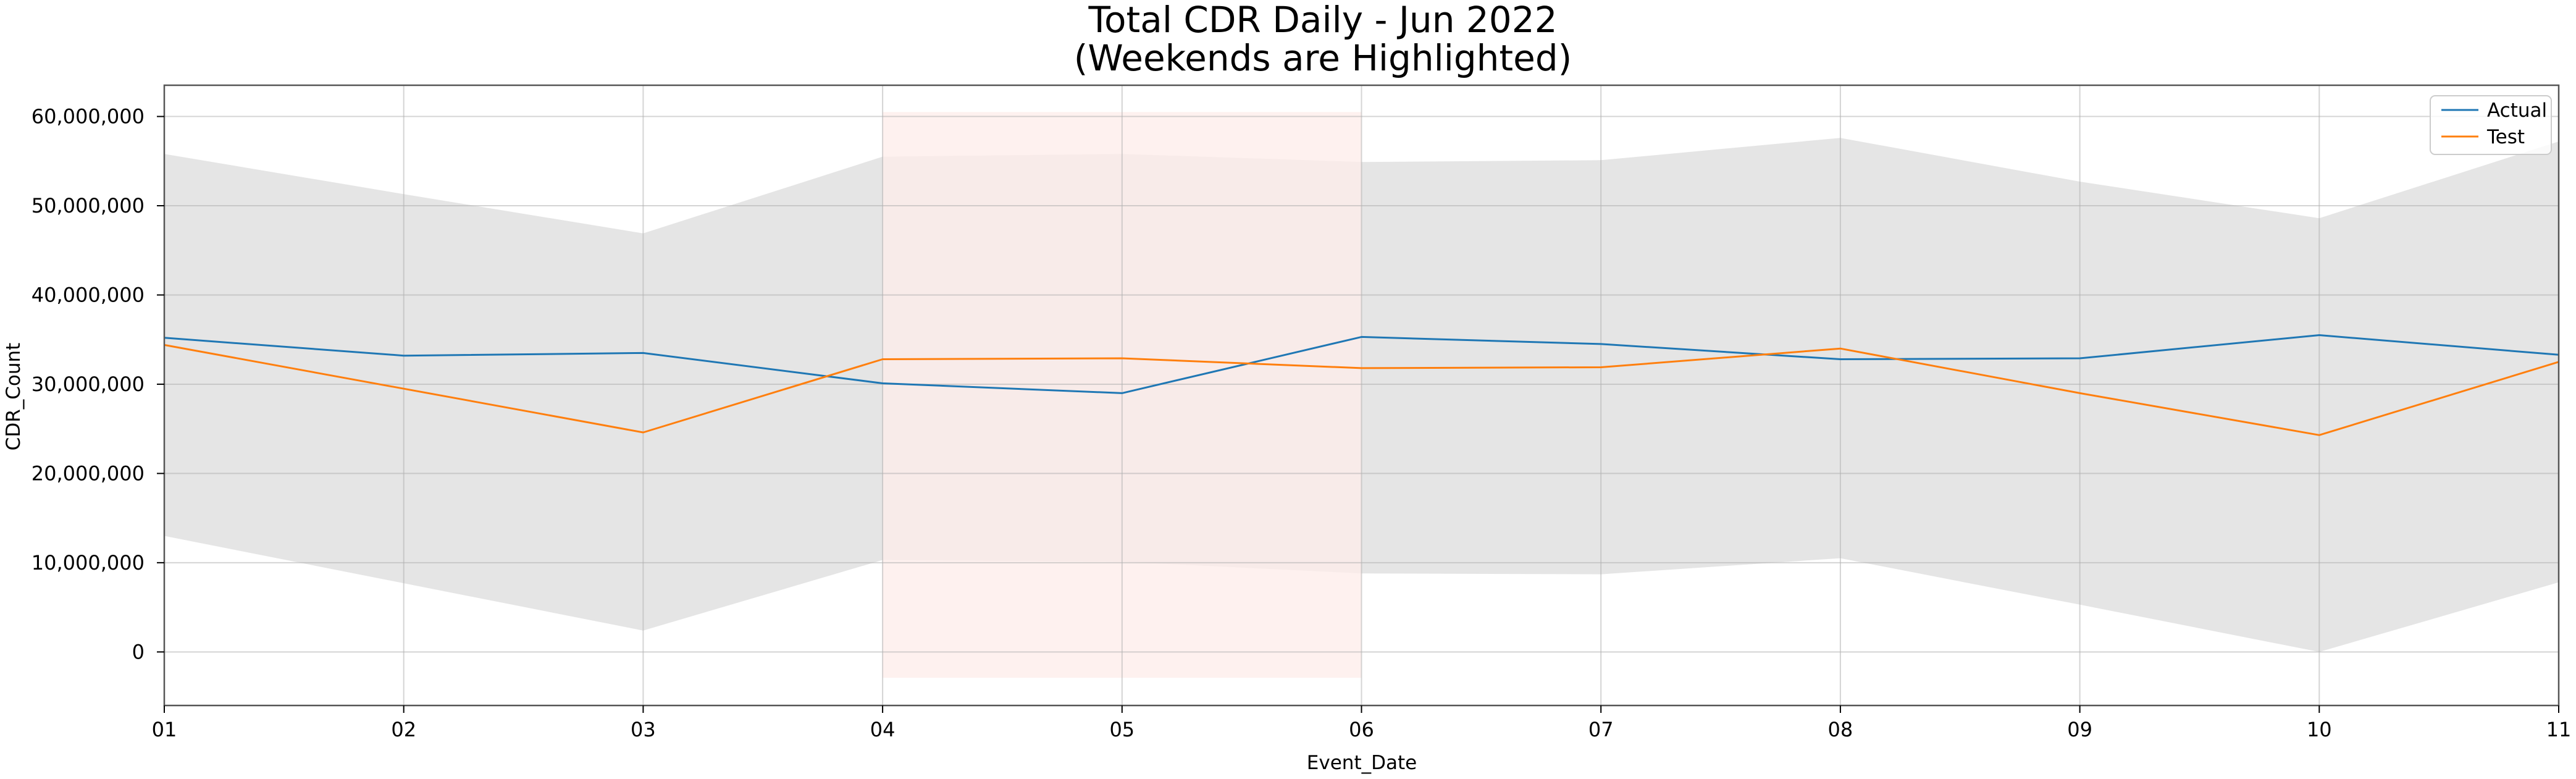  Describe the element at coordinates (88, 116) in the screenshot. I see `y-tick-label-6: 60,000,000` at that location.